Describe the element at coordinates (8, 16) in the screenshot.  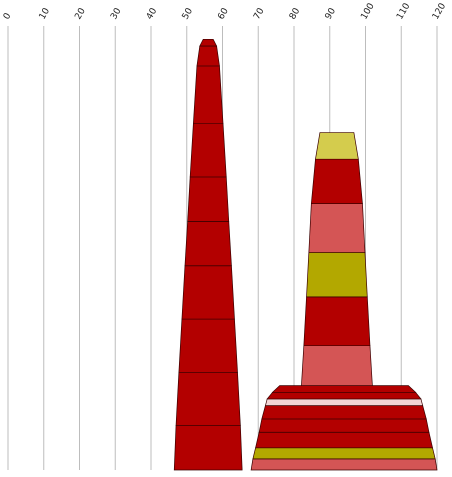
I see `x-tick-label: 0` at that location.